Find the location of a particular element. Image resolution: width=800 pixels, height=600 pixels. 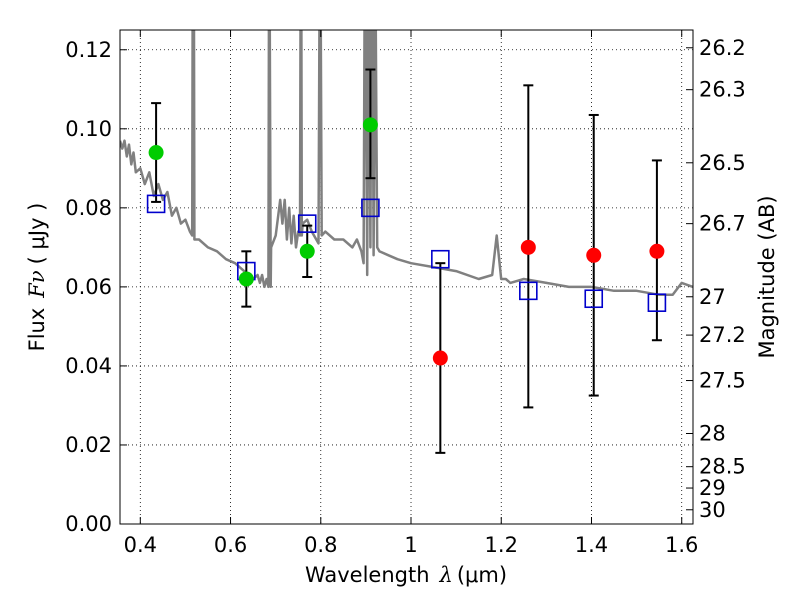

y-tick-label: 0.00 is located at coordinates (88, 524).